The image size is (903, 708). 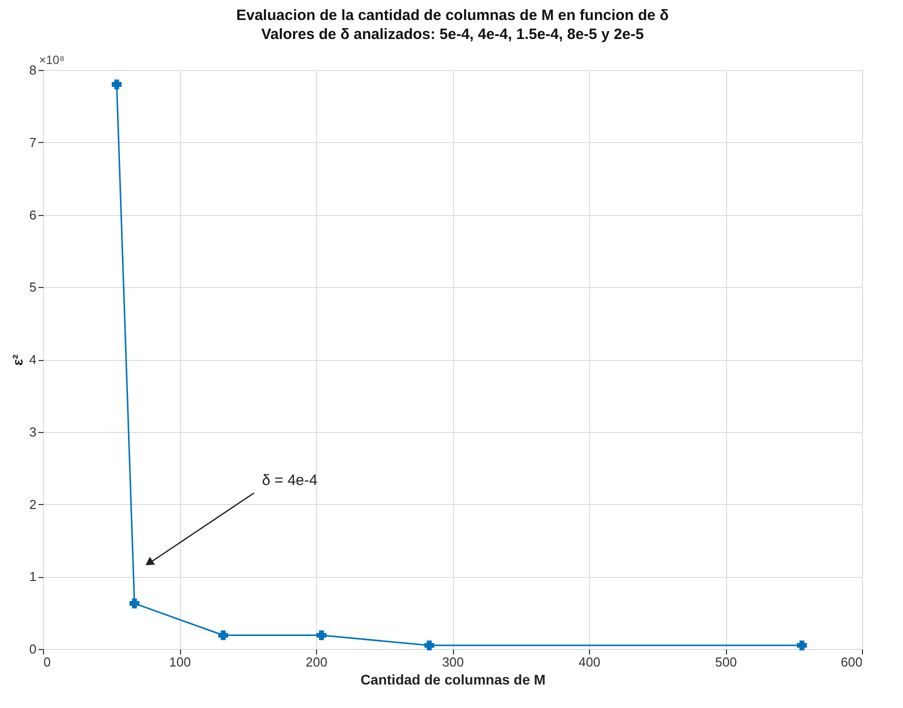 I want to click on x-tick-label: 0, so click(x=47, y=662).